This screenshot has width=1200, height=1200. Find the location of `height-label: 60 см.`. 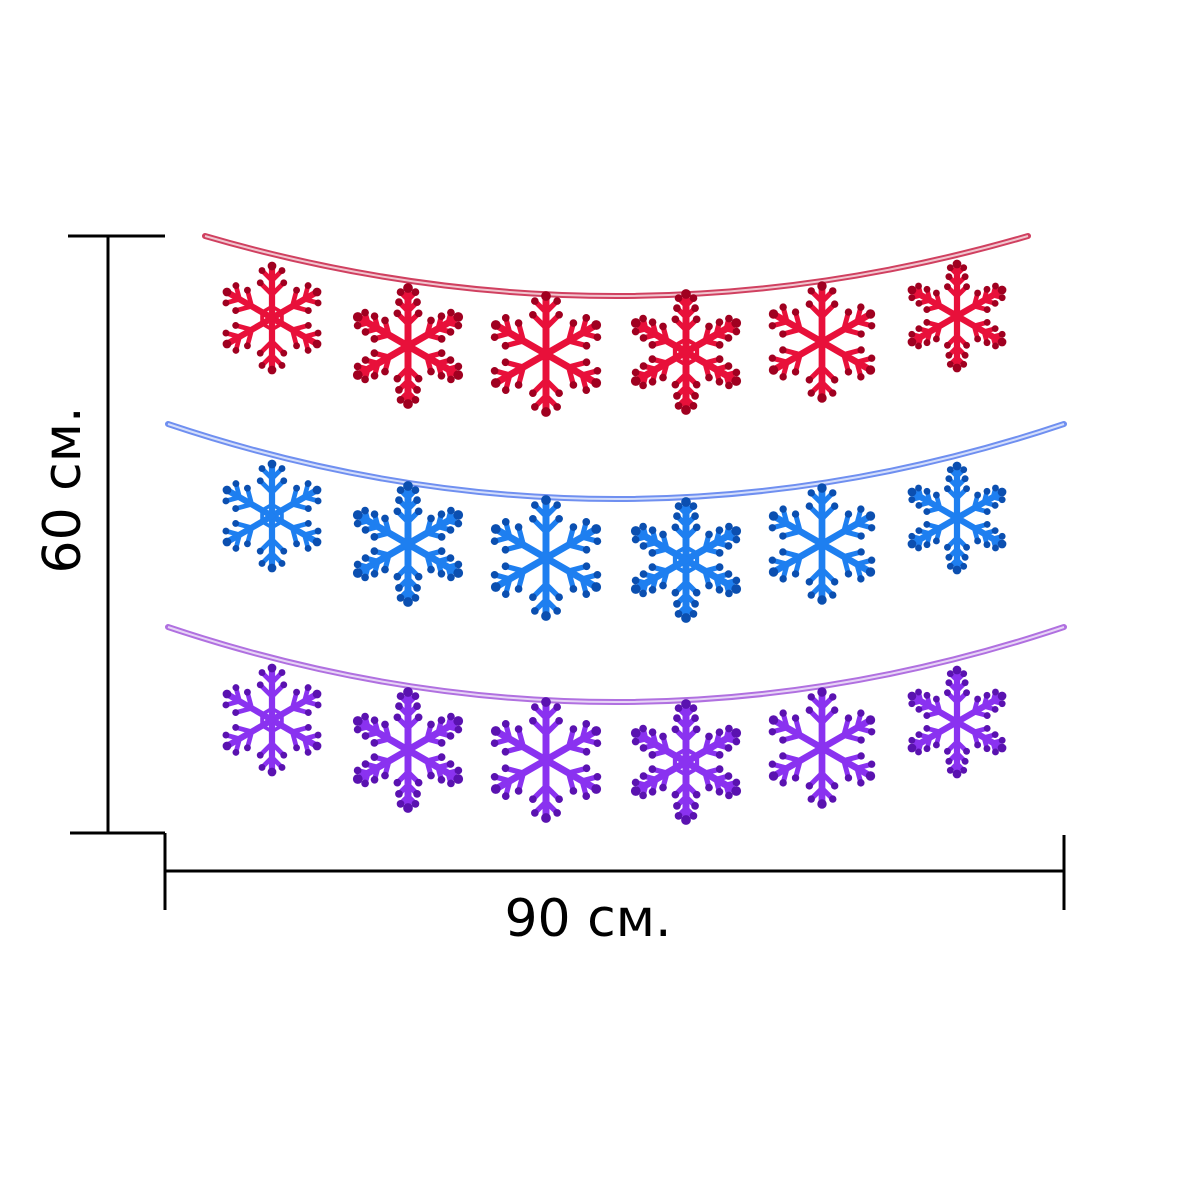

height-label: 60 см. is located at coordinates (63, 489).